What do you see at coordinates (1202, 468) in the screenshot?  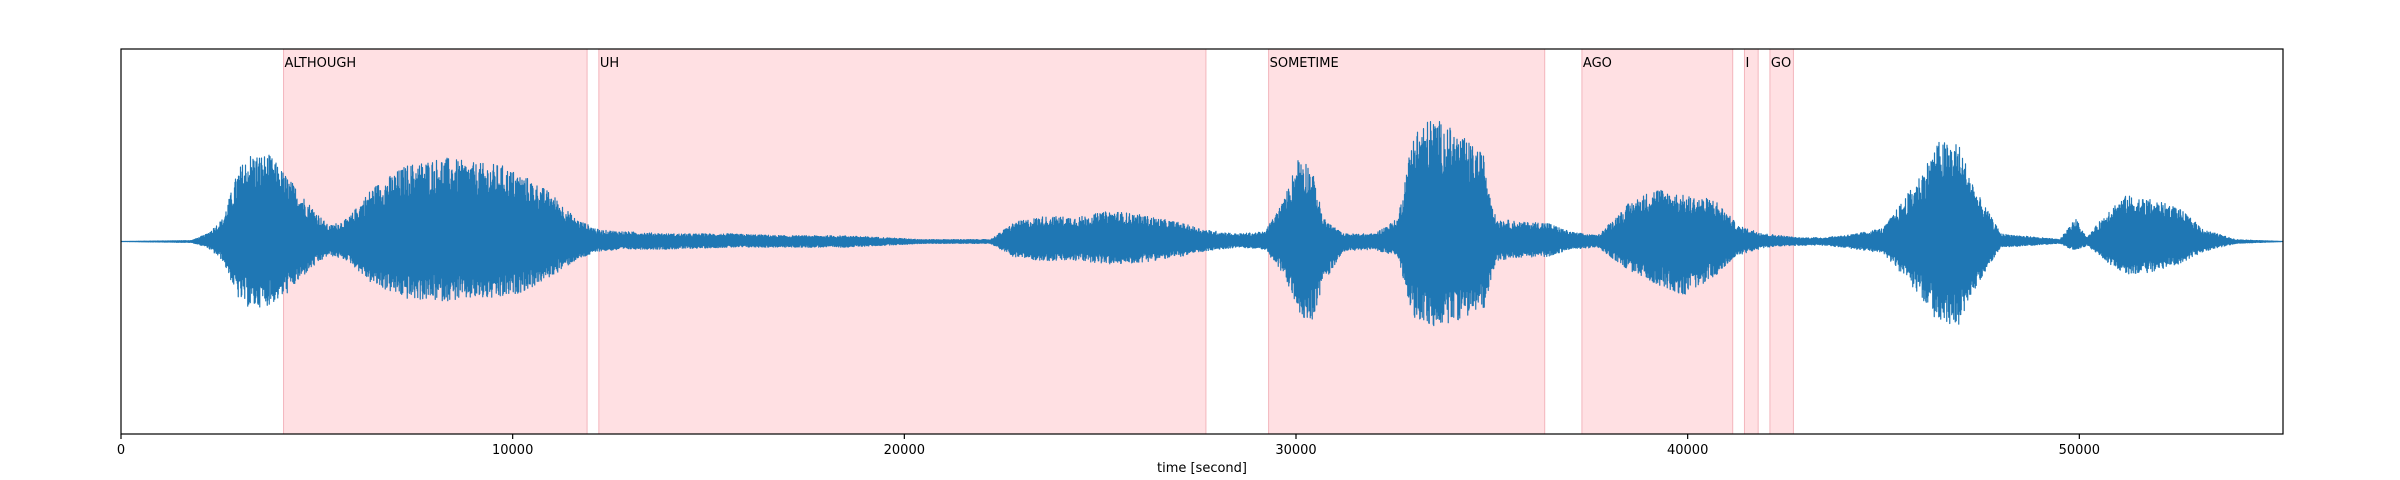 I see `x-axis-label: time [second]` at bounding box center [1202, 468].